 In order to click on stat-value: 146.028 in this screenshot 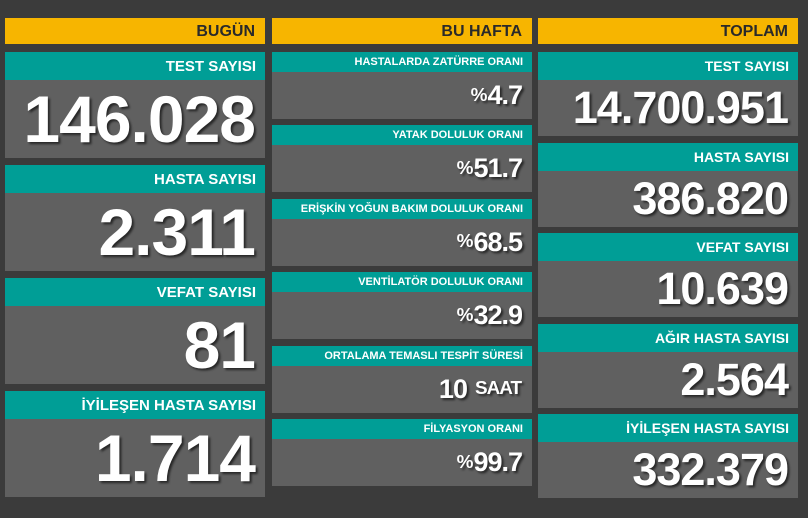, I will do `click(139, 119)`.